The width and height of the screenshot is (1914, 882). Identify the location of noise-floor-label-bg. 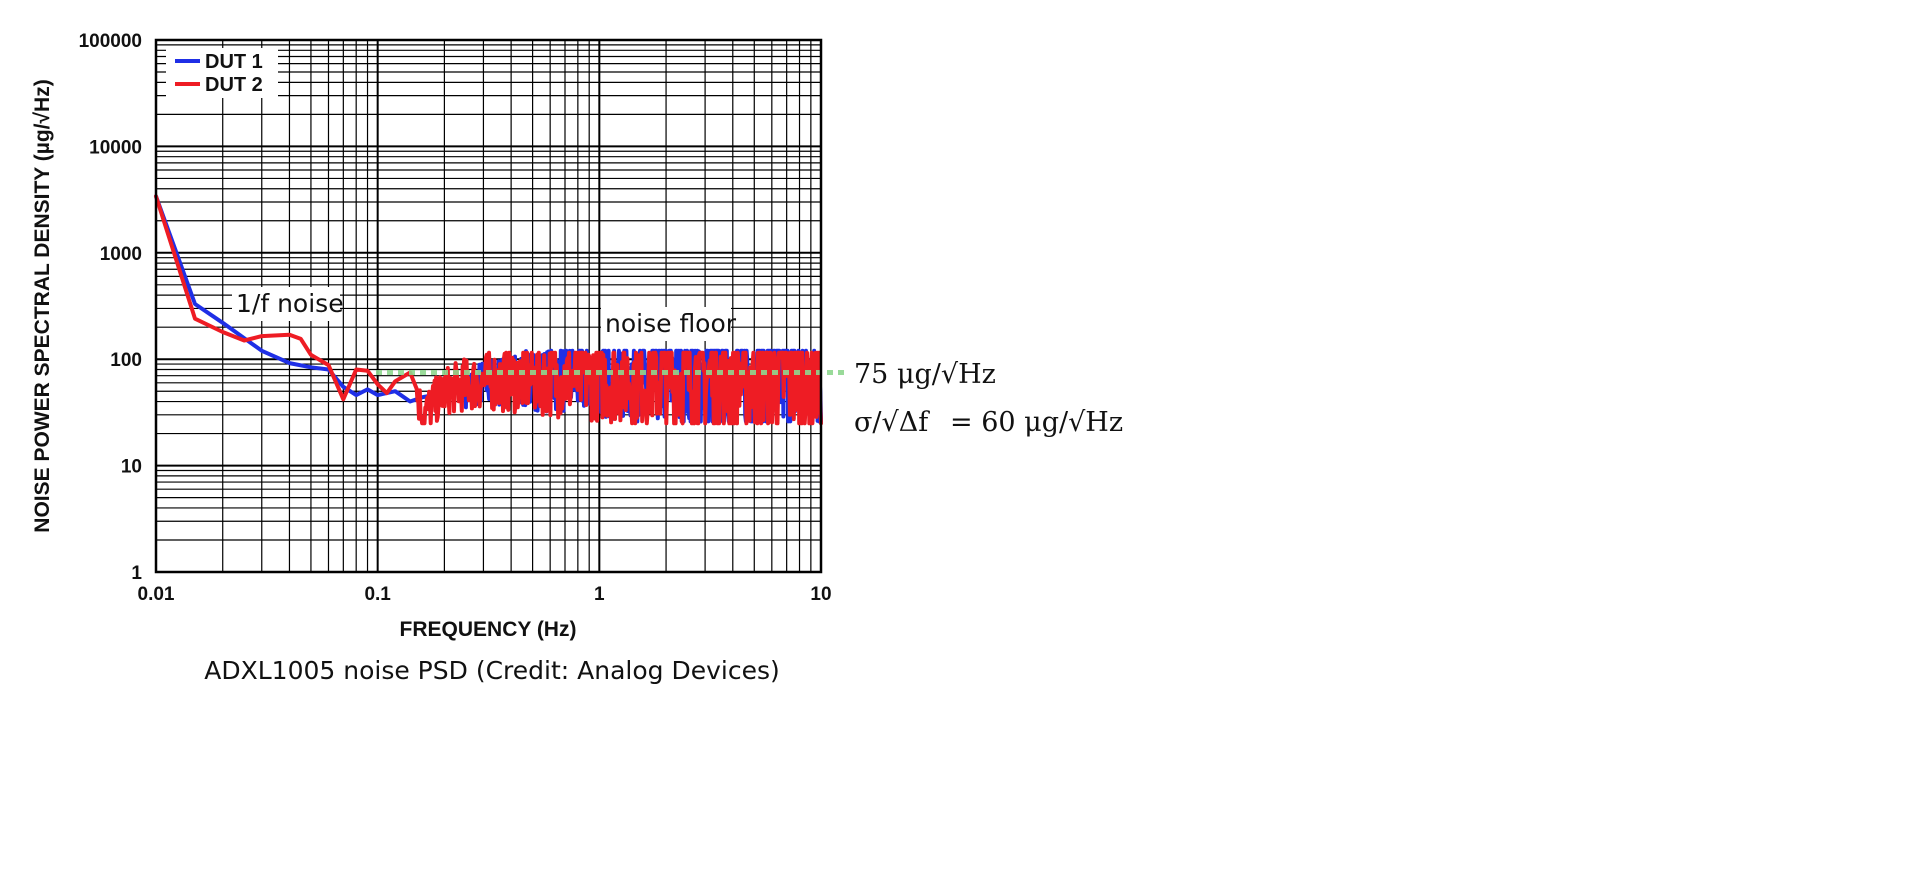
(666, 324).